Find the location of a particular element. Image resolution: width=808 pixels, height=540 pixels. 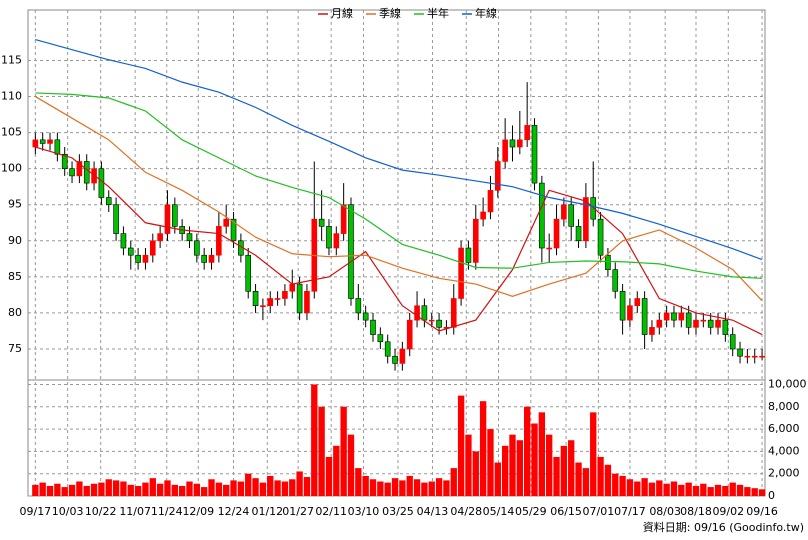

y2-tick-label: 4,000 is located at coordinates (784, 450).